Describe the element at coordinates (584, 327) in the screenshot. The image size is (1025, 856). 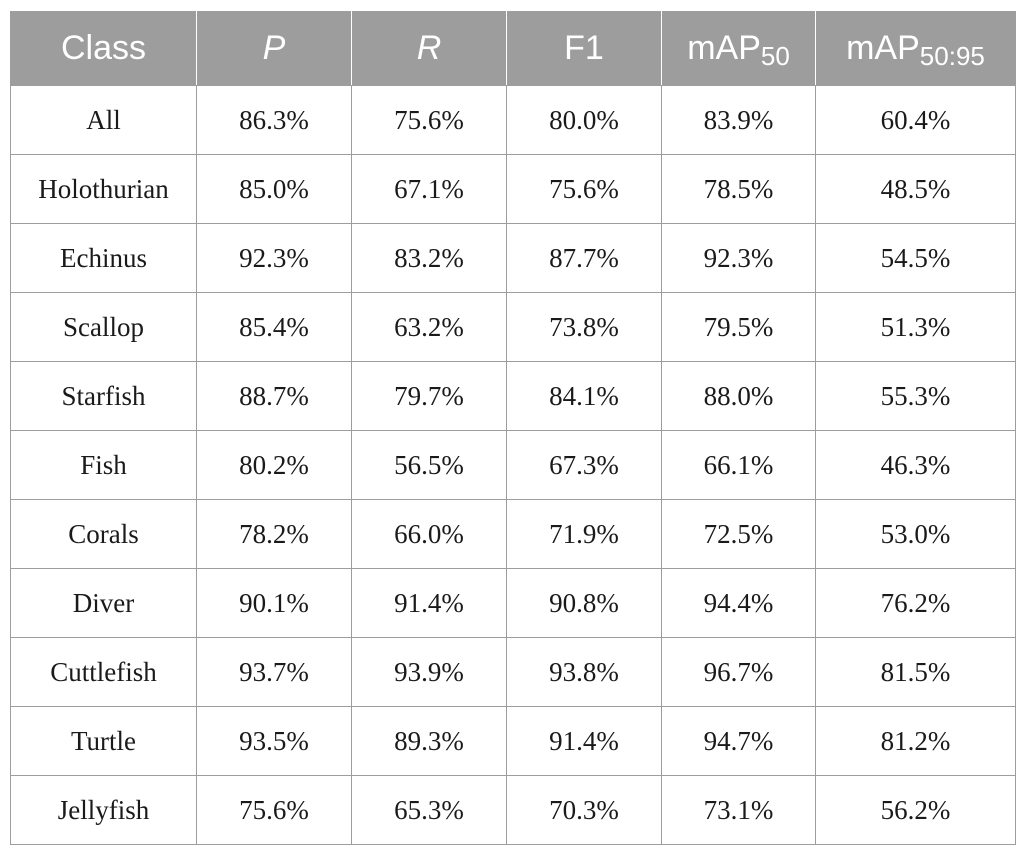
I see `cell-f1: 73.8%` at that location.